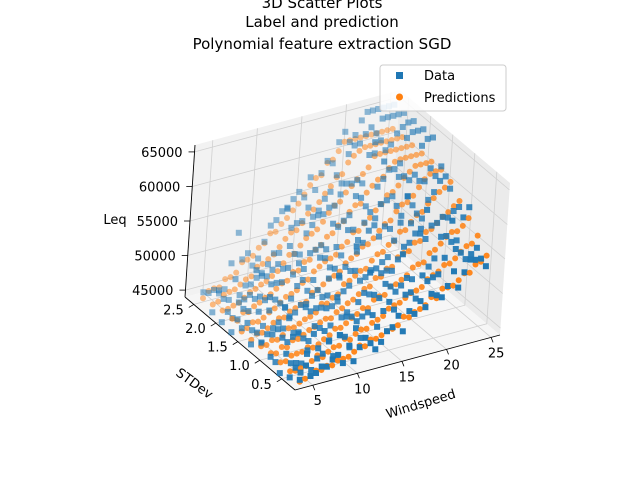 This screenshot has width=640, height=480. What do you see at coordinates (195, 329) in the screenshot?
I see `y-tick-label: 2.0` at bounding box center [195, 329].